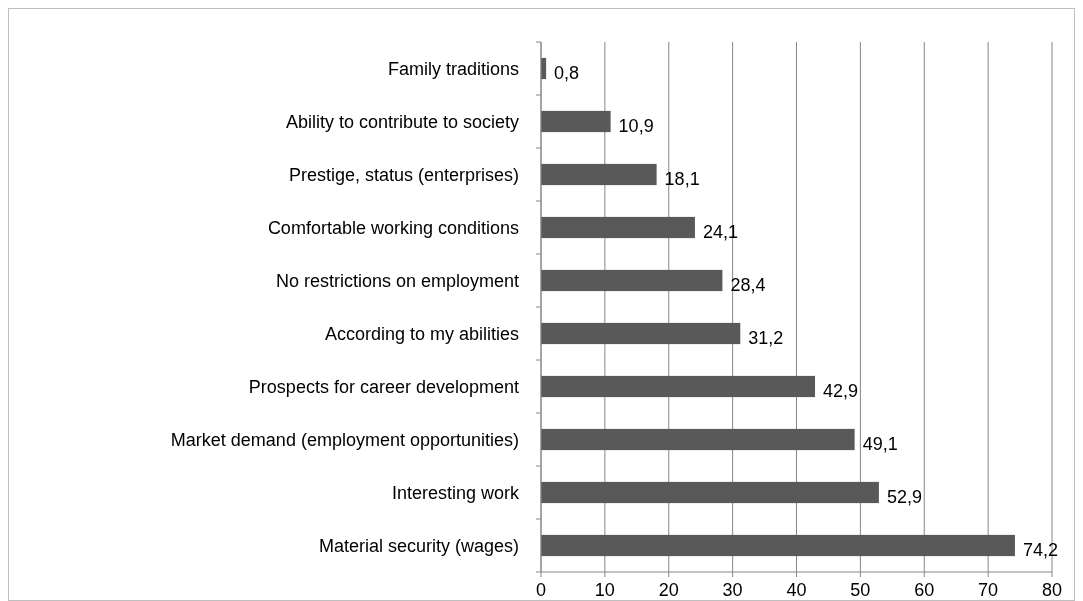  I want to click on y-tick-label: No restrictions on employment, so click(397, 280).